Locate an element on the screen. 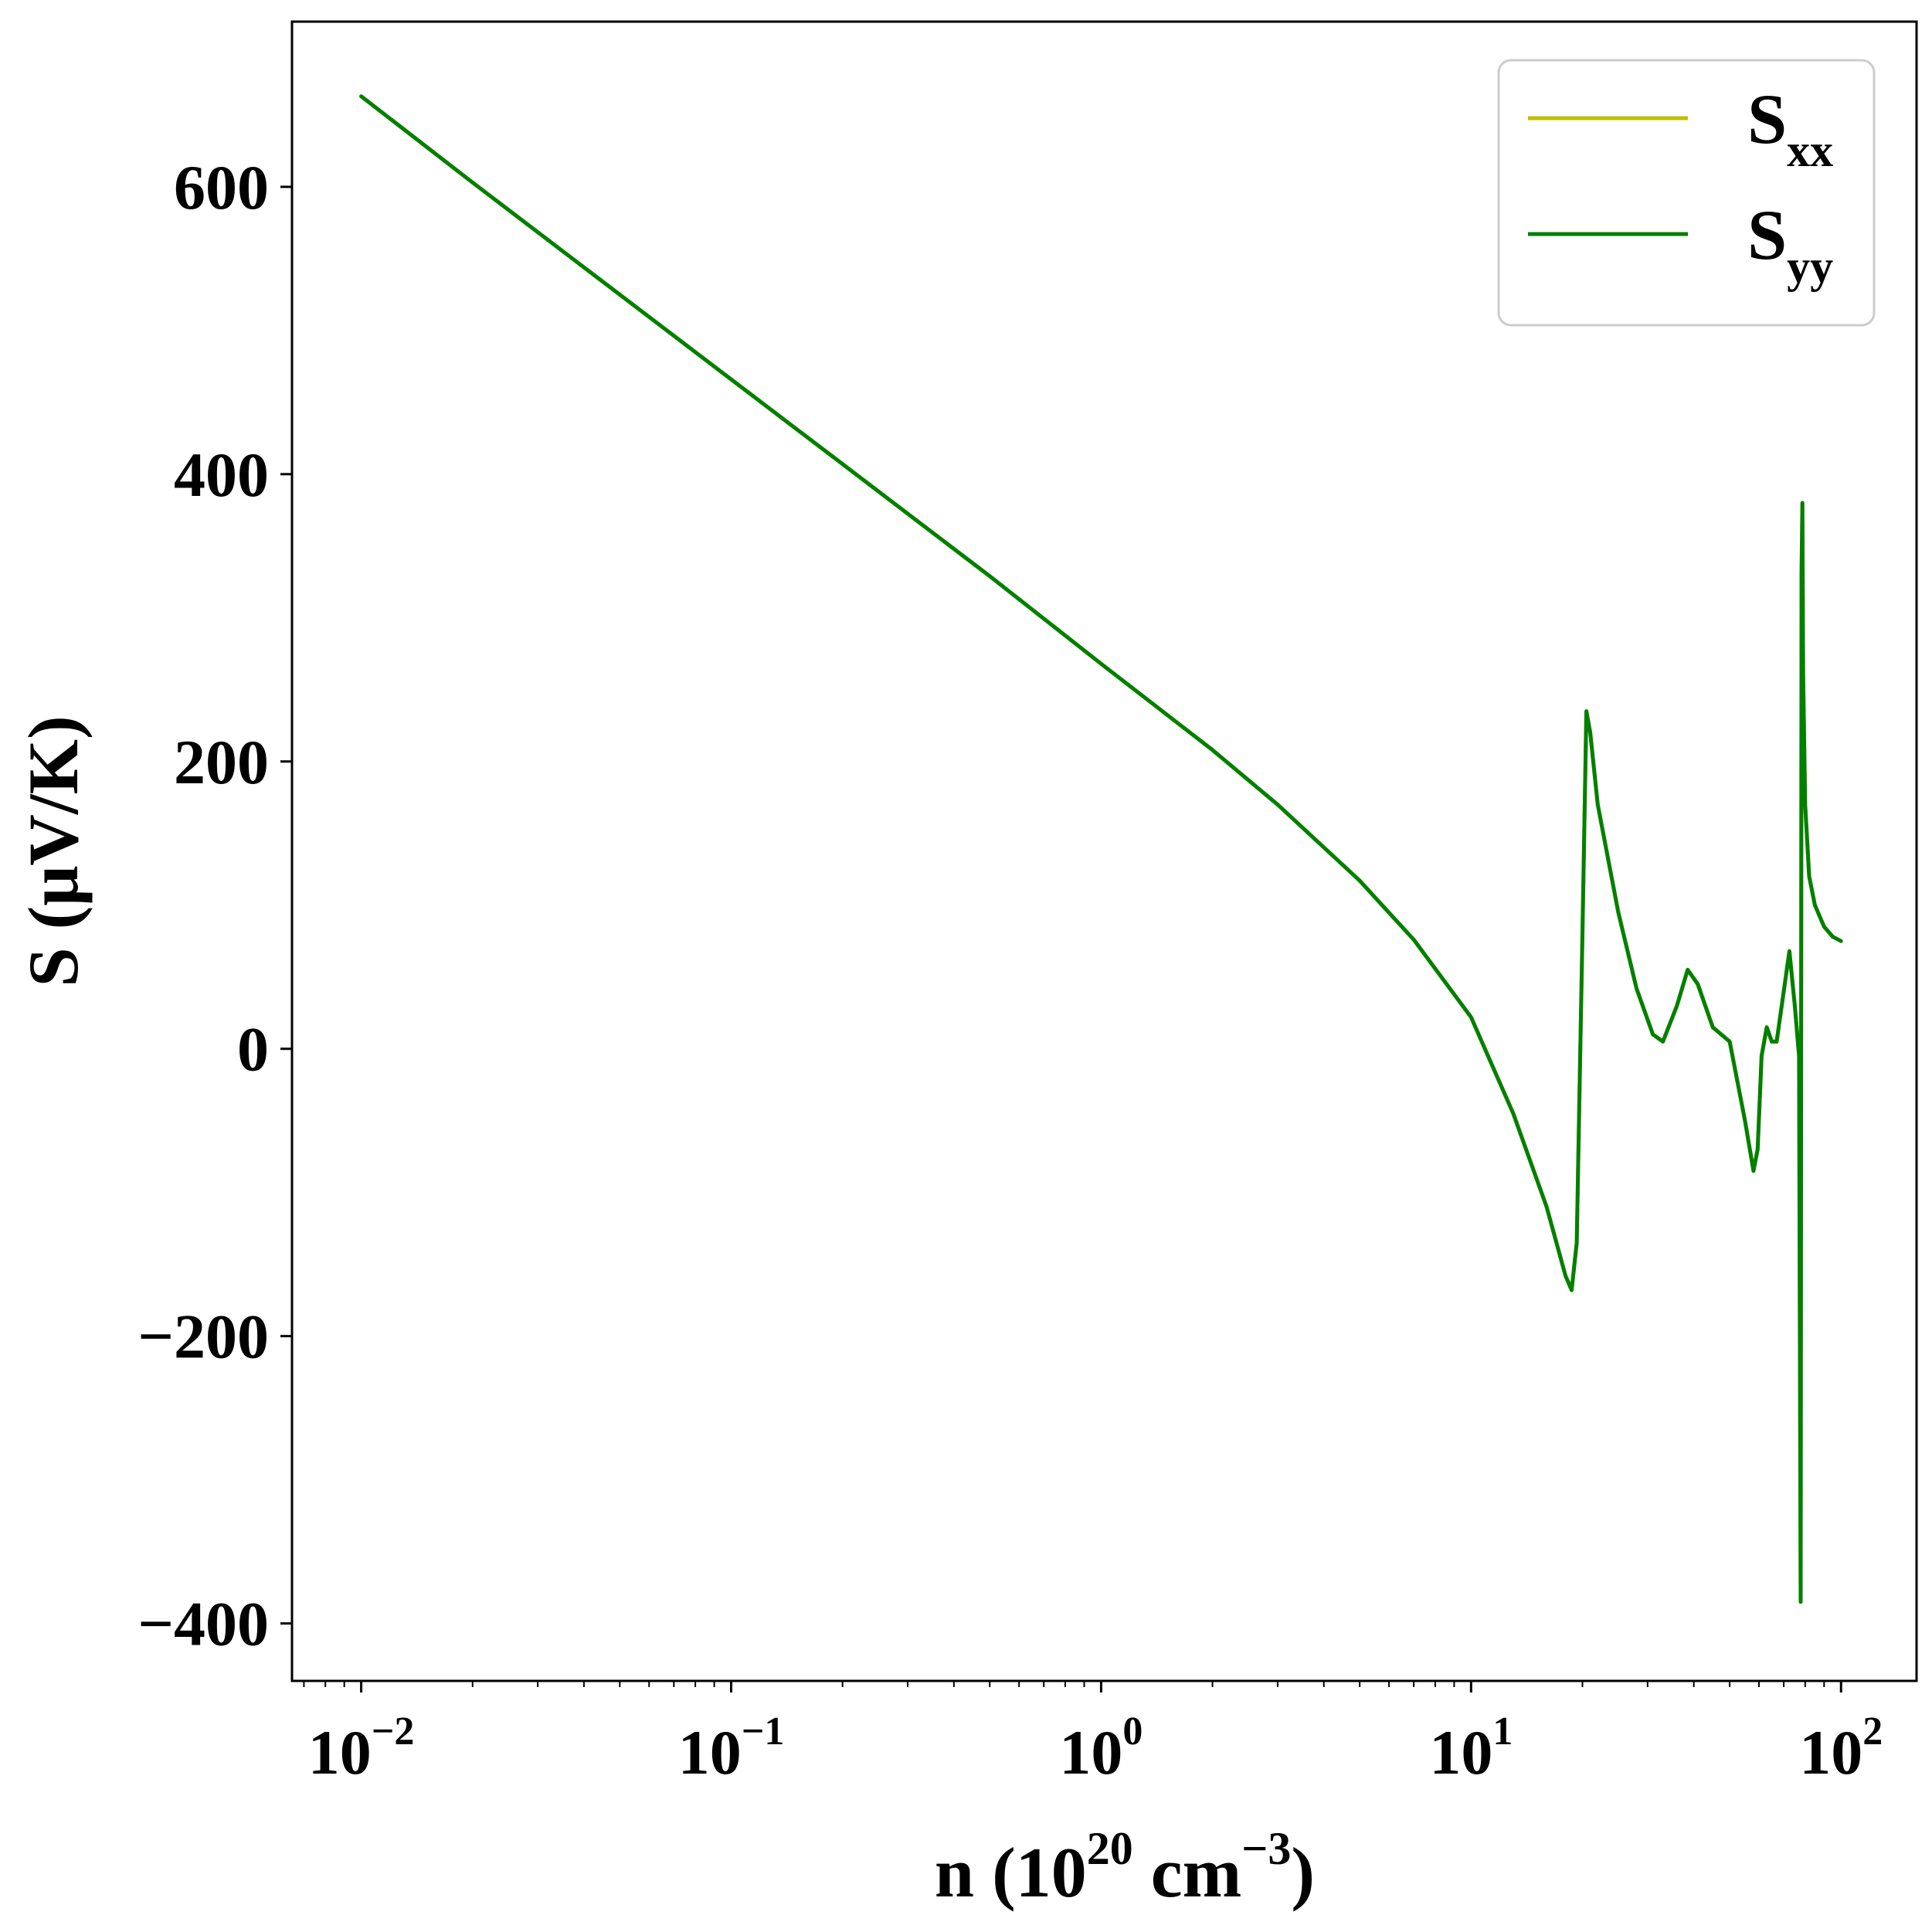 This screenshot has height=1925, width=1932. legend-entry-syy-main: S is located at coordinates (1767, 234).